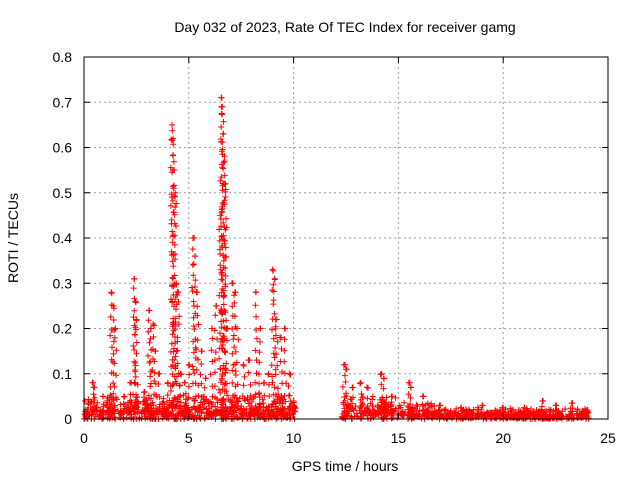  Describe the element at coordinates (399, 438) in the screenshot. I see `x-tick-label: 15` at that location.